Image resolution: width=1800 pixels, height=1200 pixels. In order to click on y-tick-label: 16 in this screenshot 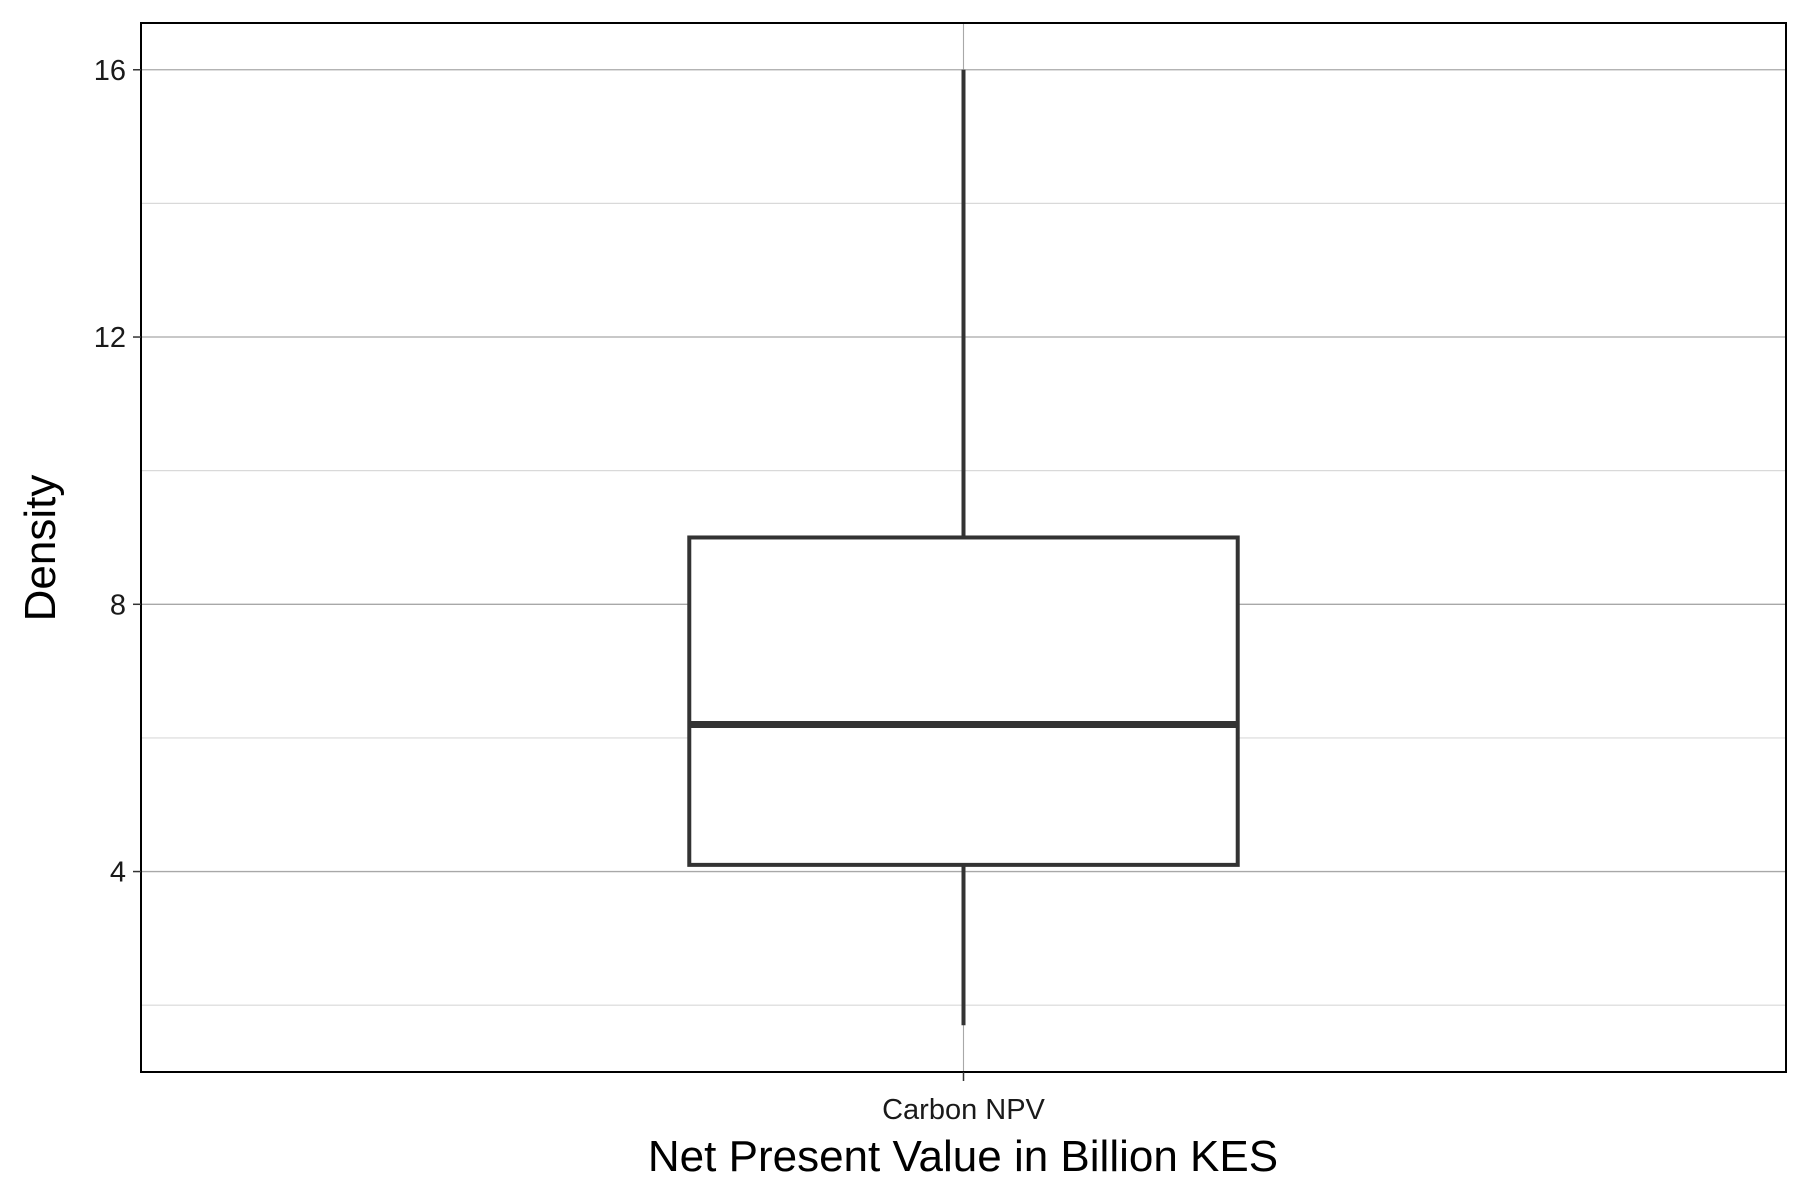, I will do `click(110, 71)`.